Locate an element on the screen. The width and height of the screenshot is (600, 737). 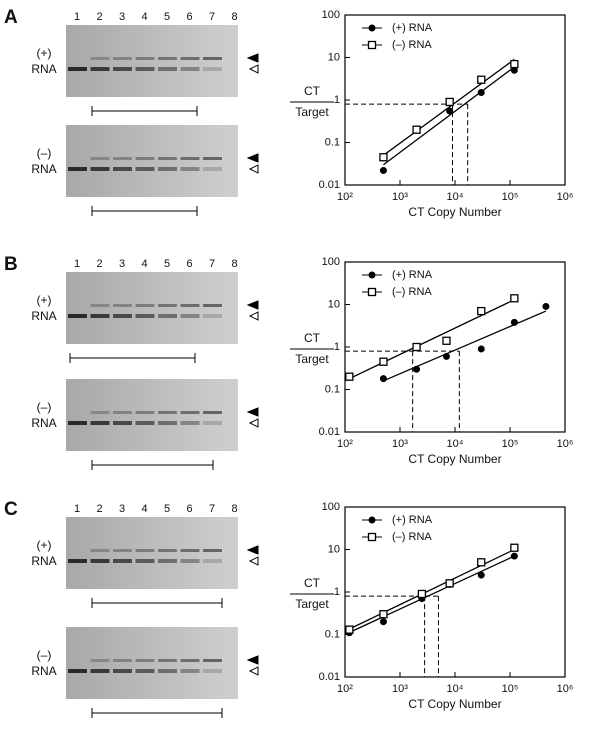
x-tick-label: 10³ is located at coordinates (400, 197).